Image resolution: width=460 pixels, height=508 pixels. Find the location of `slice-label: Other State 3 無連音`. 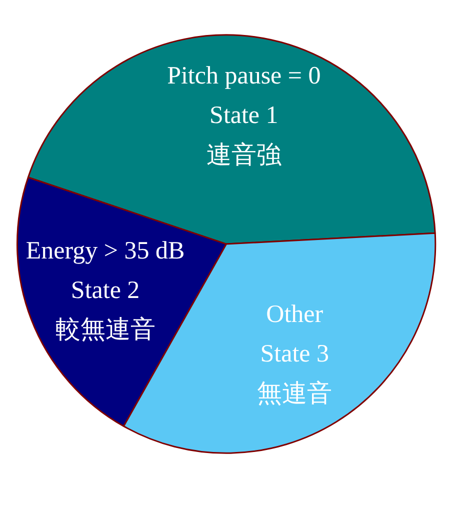

slice-label: Other State 3 無連音 is located at coordinates (294, 354).